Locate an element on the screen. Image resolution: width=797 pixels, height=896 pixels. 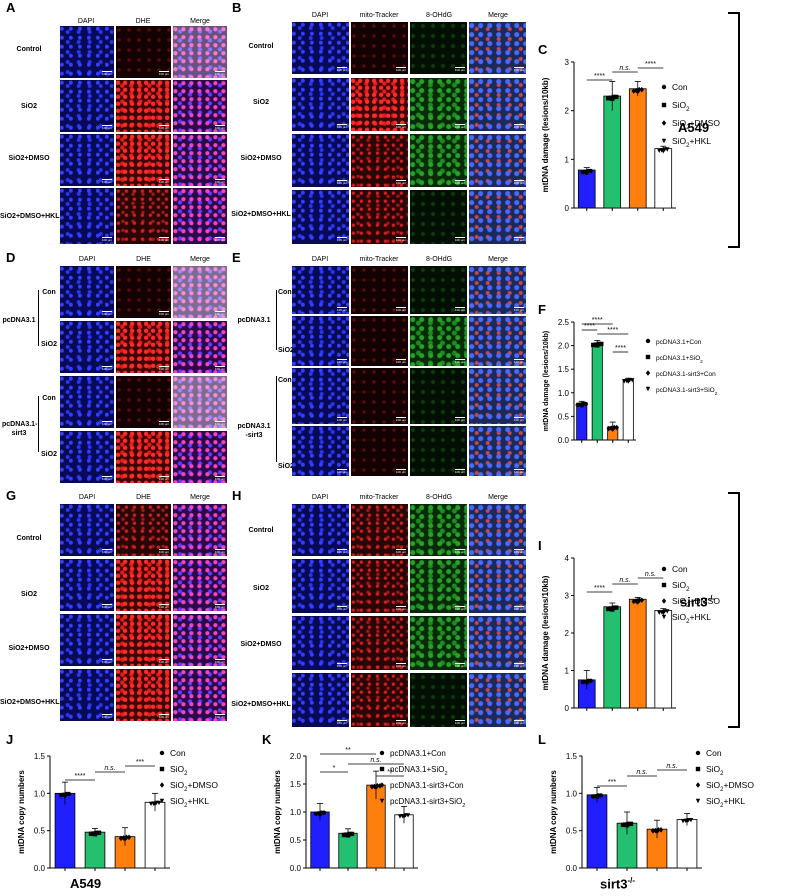
panel-label-c: C is located at coordinates (543, 49).